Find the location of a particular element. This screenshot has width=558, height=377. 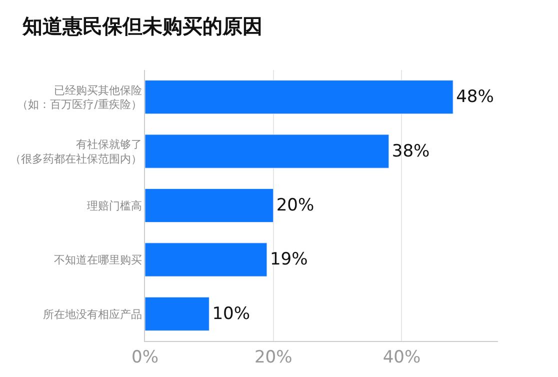

y-tick-label: 不知道在哪里购买 is located at coordinates (98, 260).